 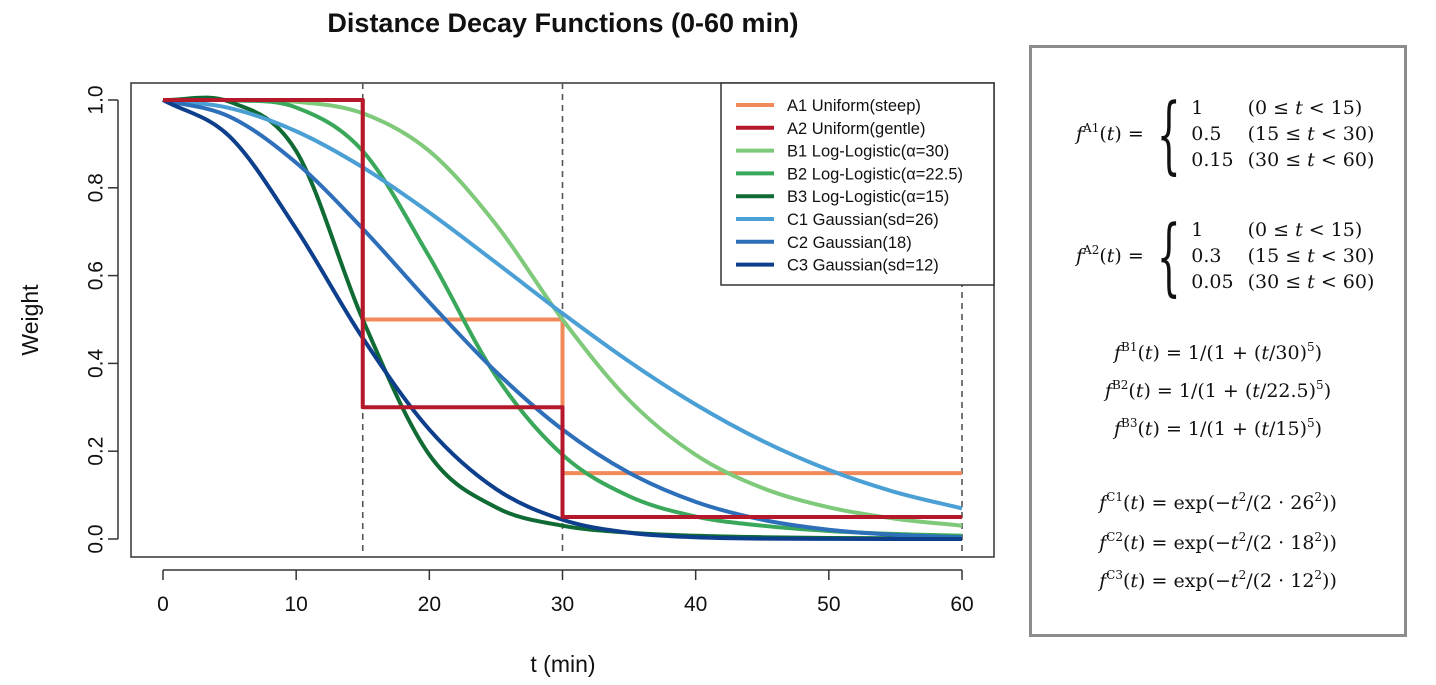 I want to click on chart-title: Distance Decay Functions (0-60 min), so click(x=562, y=23).